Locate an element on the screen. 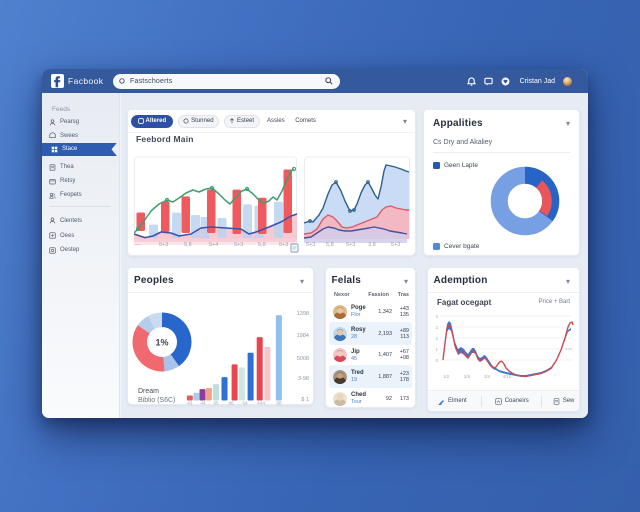 The width and height of the screenshot is (640, 512). svg-text: 64 is located at coordinates (245, 404).